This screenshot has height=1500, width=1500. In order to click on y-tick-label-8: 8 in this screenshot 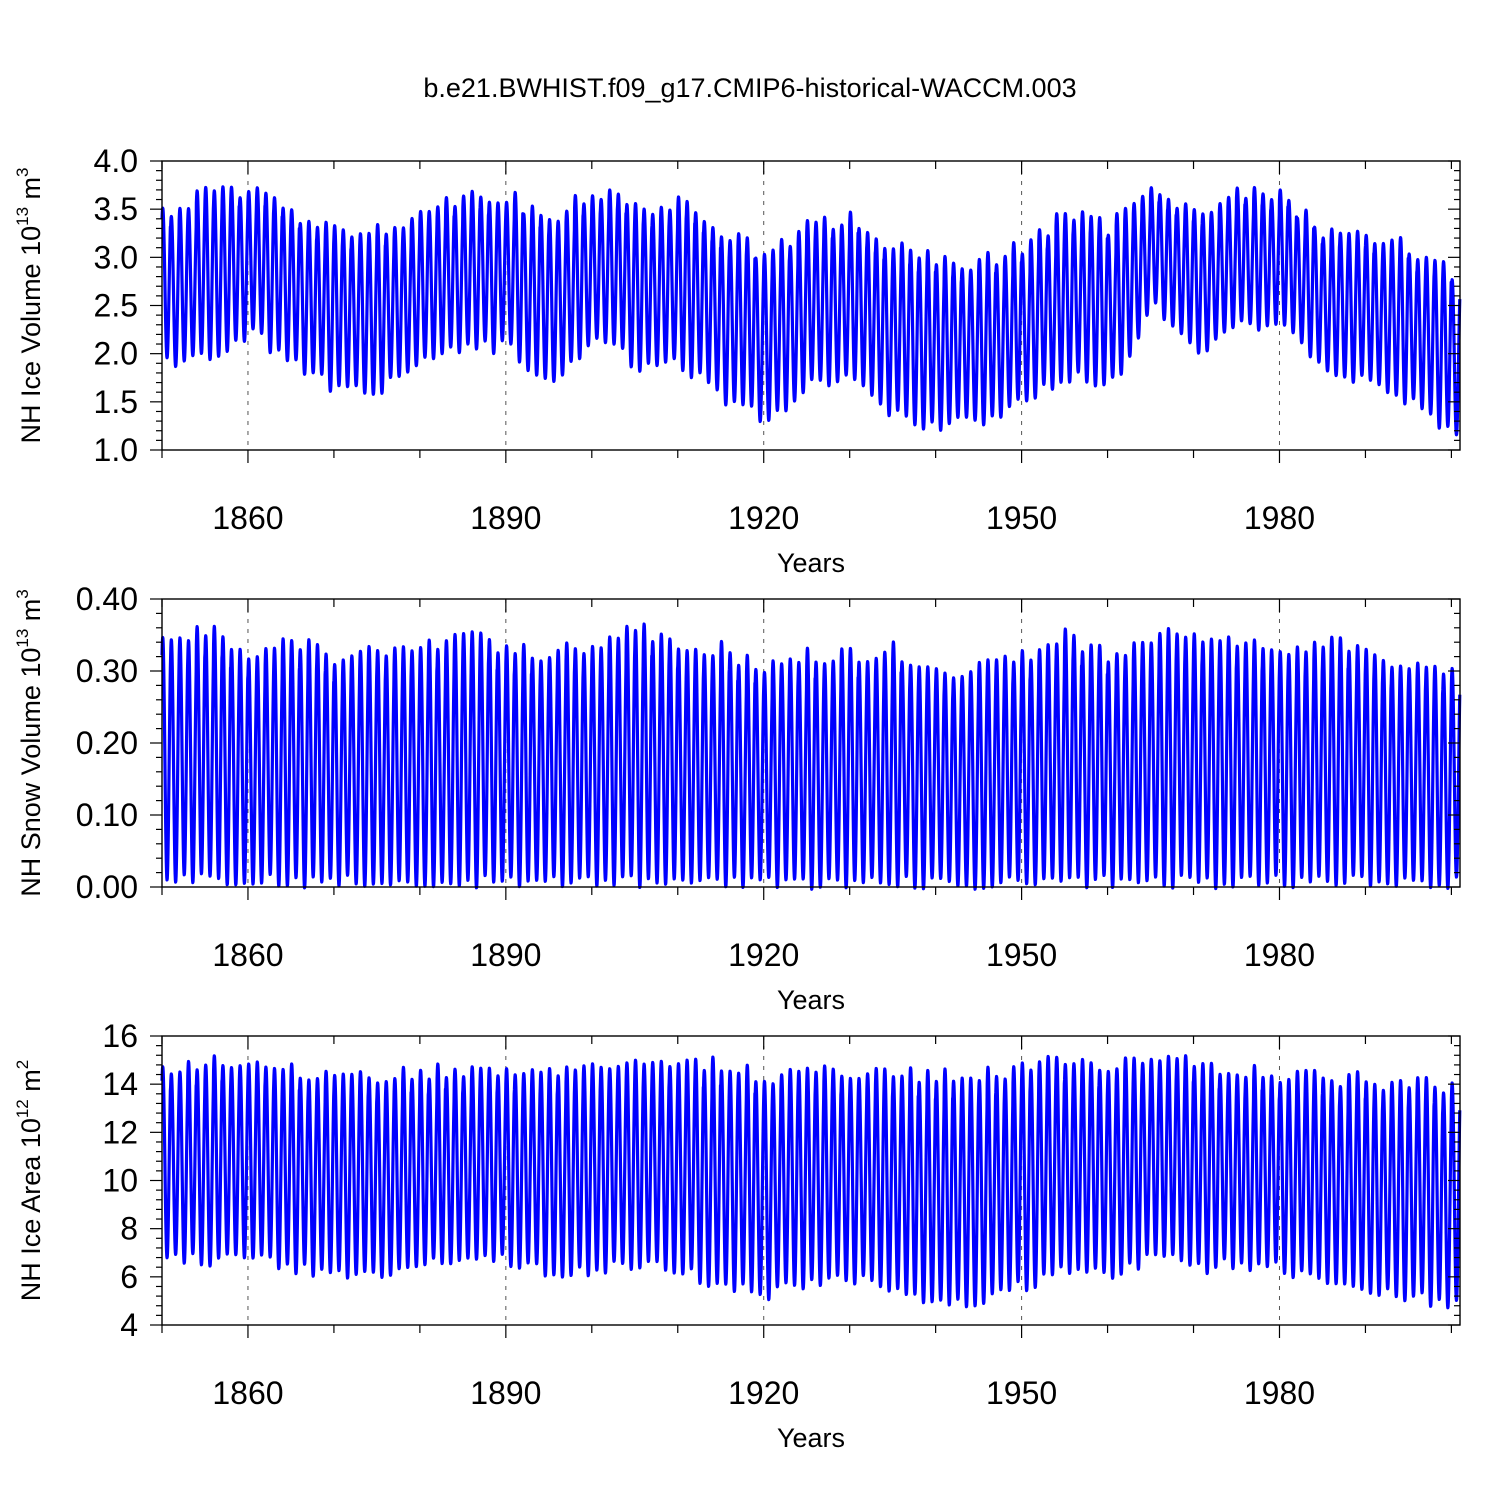, I will do `click(129, 1229)`.